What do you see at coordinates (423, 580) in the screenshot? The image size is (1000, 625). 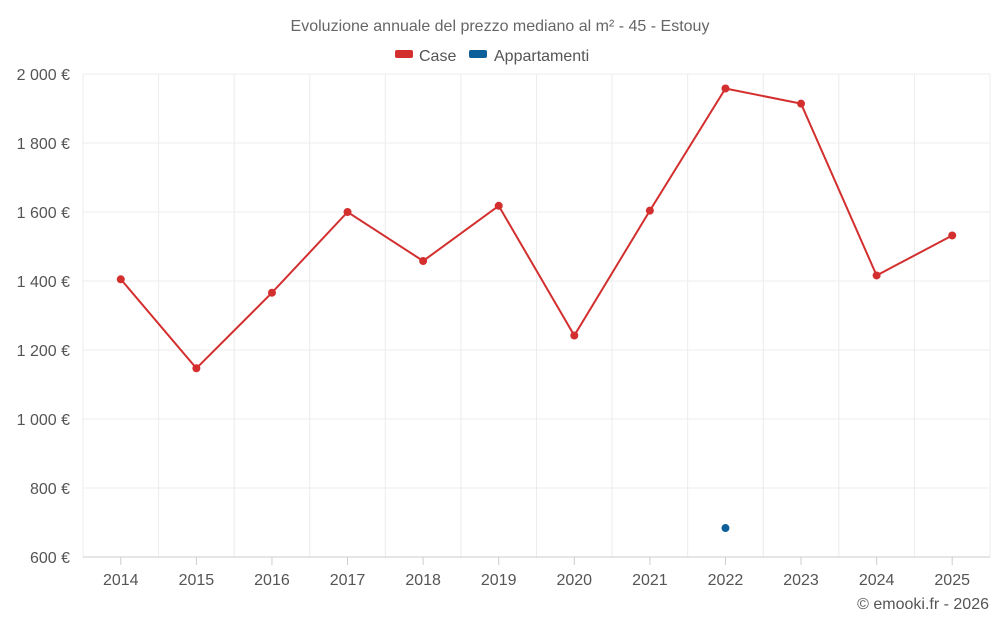 I see `x-tick-label: 2018` at bounding box center [423, 580].